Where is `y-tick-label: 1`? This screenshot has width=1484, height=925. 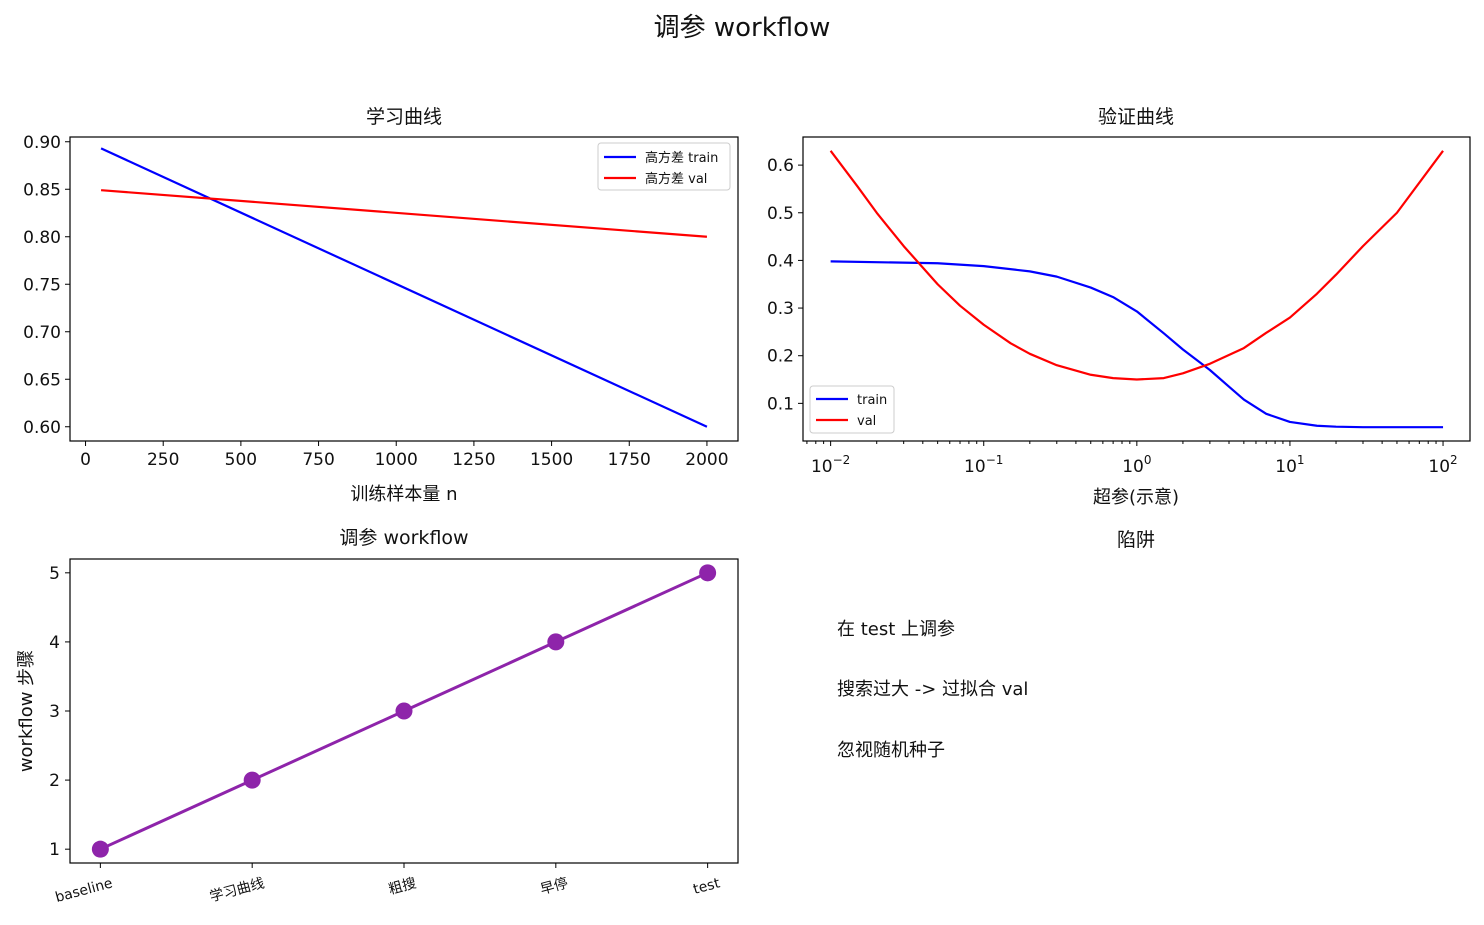 y-tick-label: 1 is located at coordinates (54, 850).